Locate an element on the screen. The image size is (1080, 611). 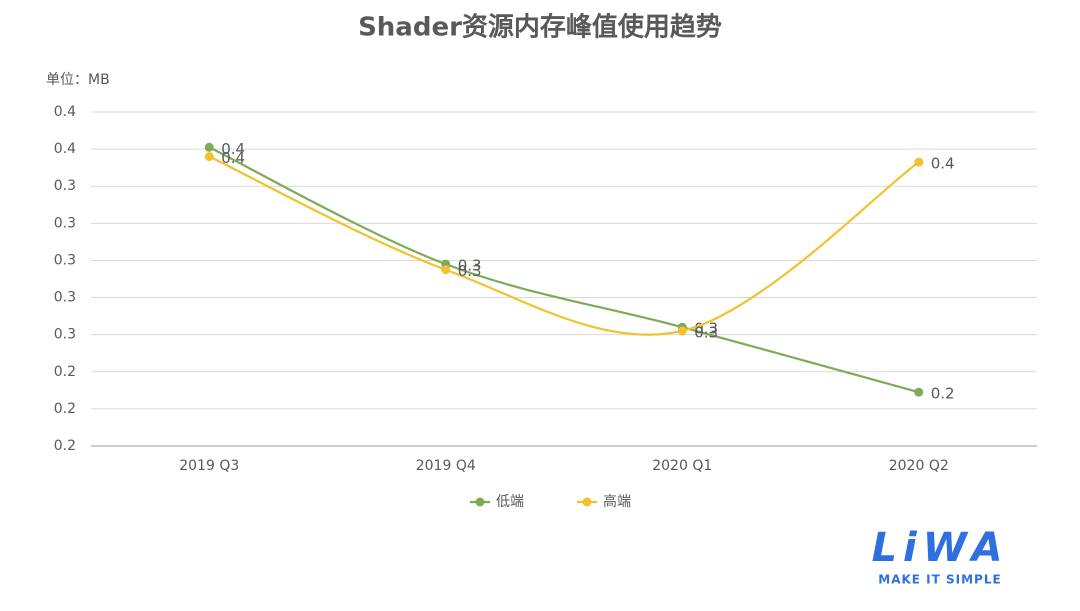
x-tick-label: 2019 Q3 is located at coordinates (209, 466).